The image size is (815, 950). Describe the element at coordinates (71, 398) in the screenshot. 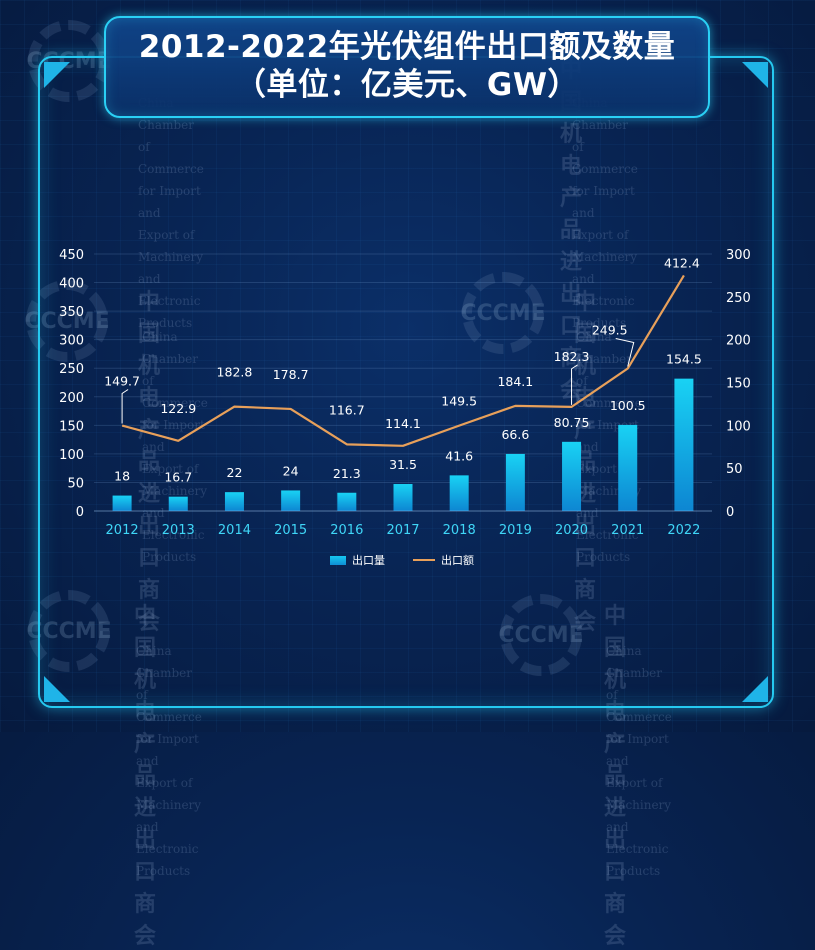

I see `y-left-tick-label: 200` at that location.